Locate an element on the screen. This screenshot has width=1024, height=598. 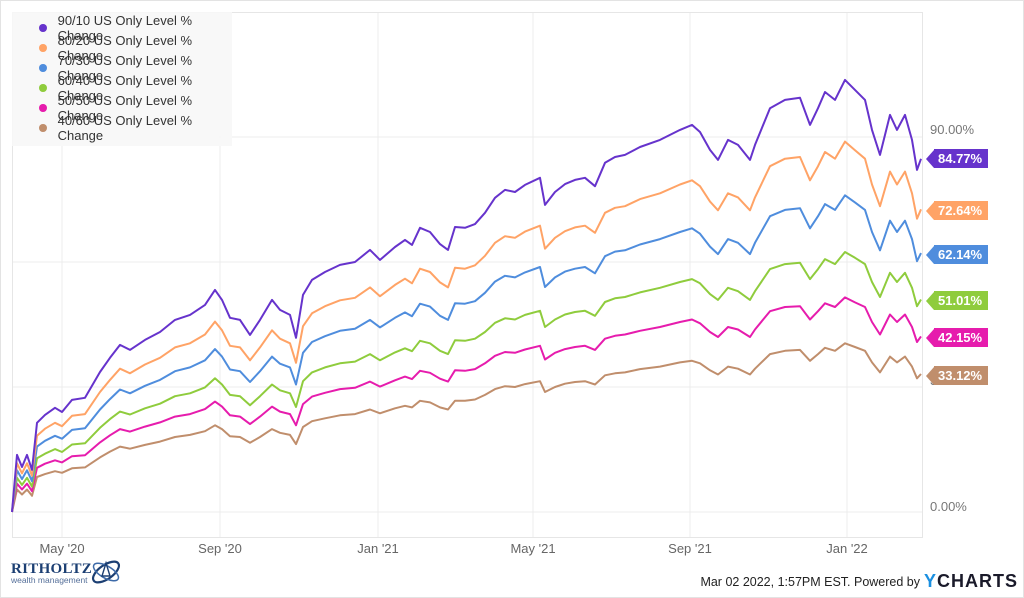
legend-label: 50/50 US Only Level % Change is located at coordinates (124, 108).